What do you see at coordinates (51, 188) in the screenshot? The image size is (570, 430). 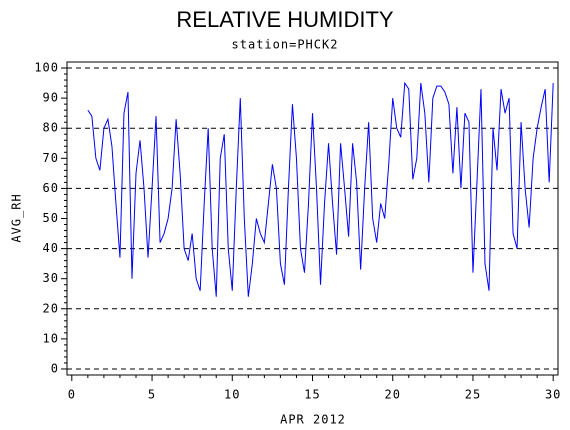 I see `y-tick-label: 60` at bounding box center [51, 188].